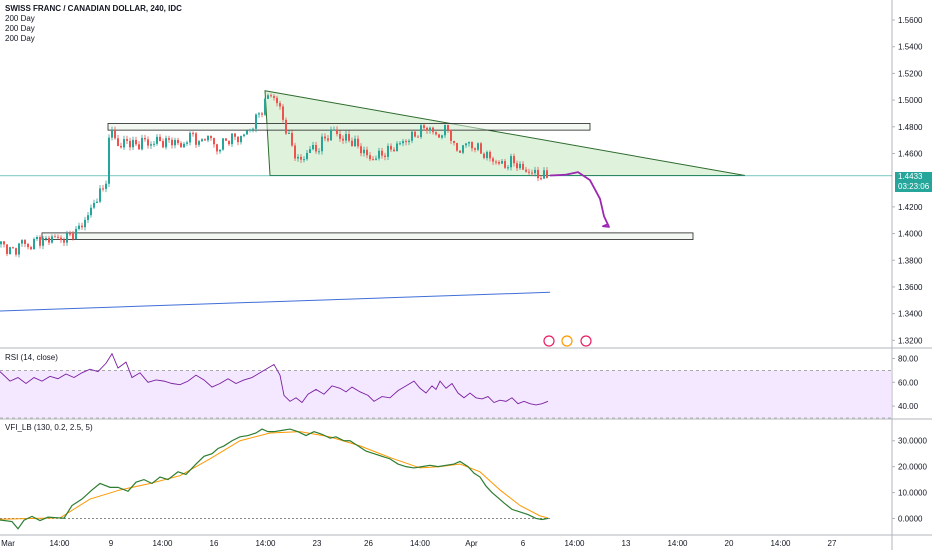  What do you see at coordinates (20, 38) in the screenshot?
I see `legend-ma-3: 200 Day` at bounding box center [20, 38].